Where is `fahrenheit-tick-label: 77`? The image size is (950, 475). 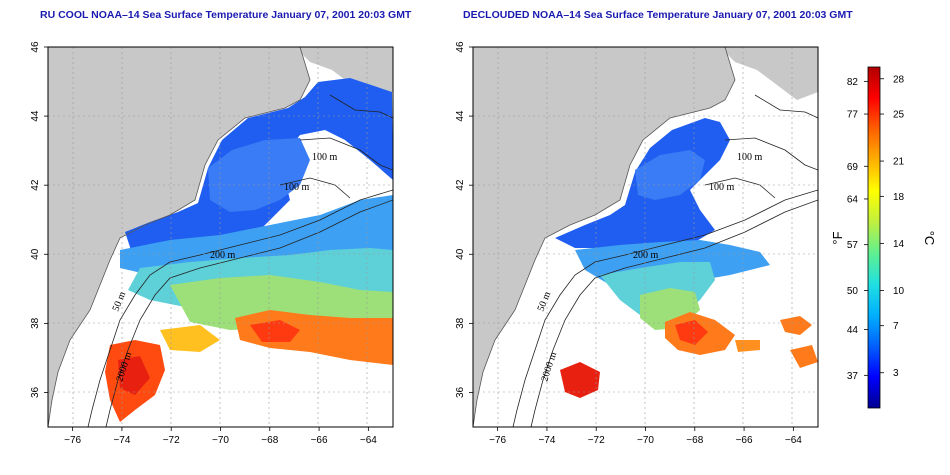 fahrenheit-tick-label: 77 is located at coordinates (853, 115).